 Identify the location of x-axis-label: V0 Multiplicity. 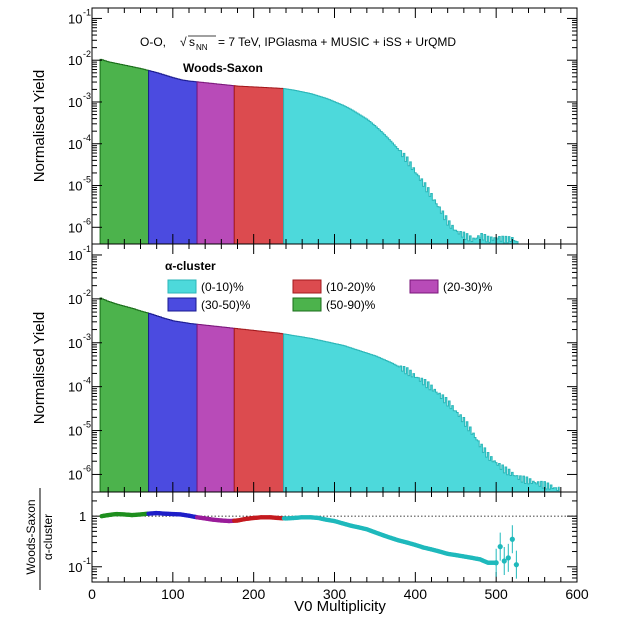
(340, 606).